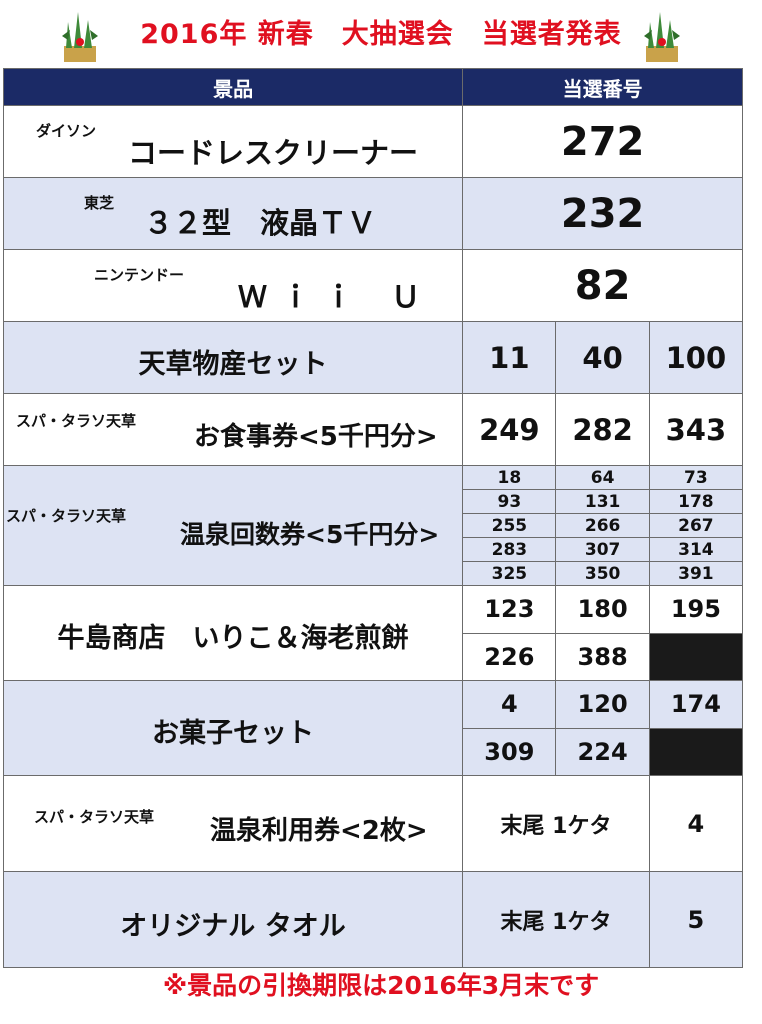 This screenshot has width=762, height=1024. Describe the element at coordinates (696, 823) in the screenshot. I see `winning-digit: 4` at that location.